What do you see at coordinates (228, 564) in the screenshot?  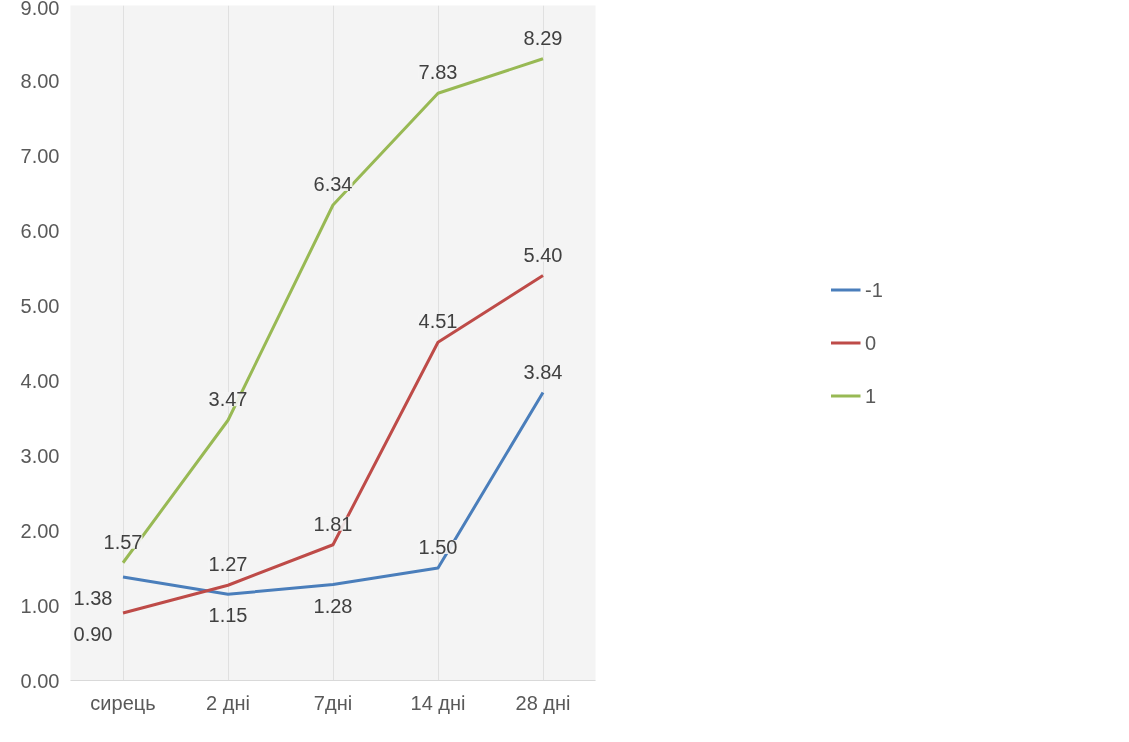 I see `data-label: 1.27` at bounding box center [228, 564].